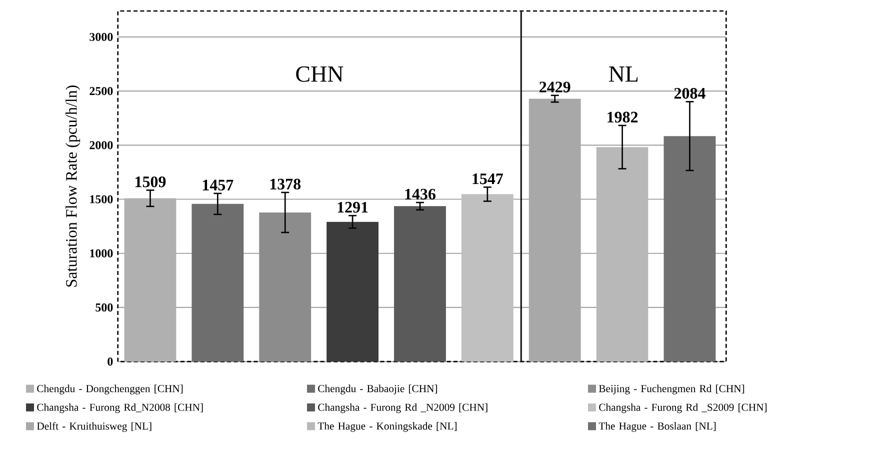  Describe the element at coordinates (555, 86) in the screenshot. I see `data-label: 2429` at that location.